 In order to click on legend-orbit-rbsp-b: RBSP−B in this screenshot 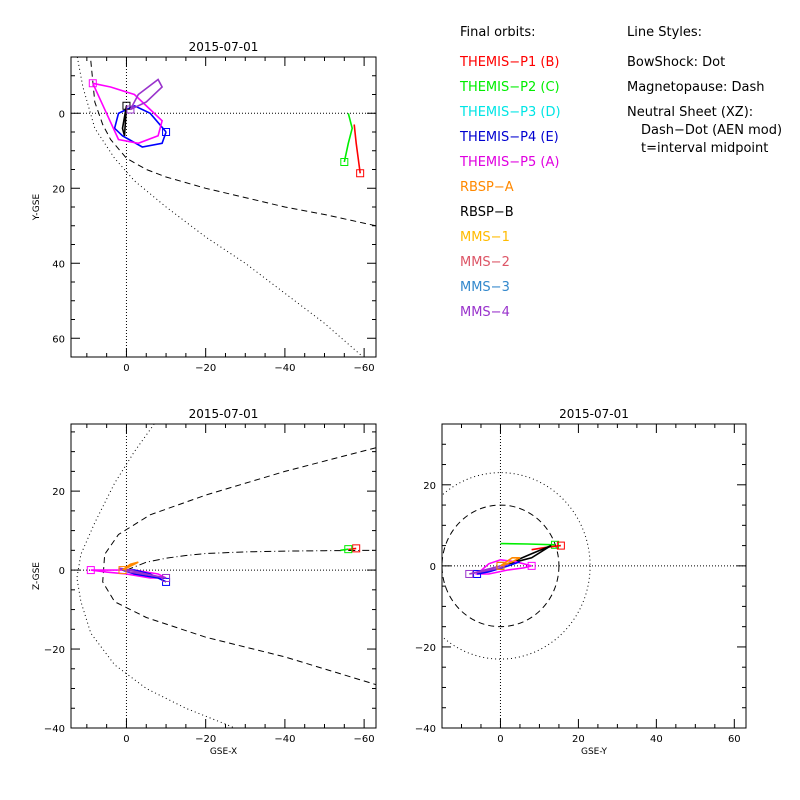, I will do `click(487, 212)`.